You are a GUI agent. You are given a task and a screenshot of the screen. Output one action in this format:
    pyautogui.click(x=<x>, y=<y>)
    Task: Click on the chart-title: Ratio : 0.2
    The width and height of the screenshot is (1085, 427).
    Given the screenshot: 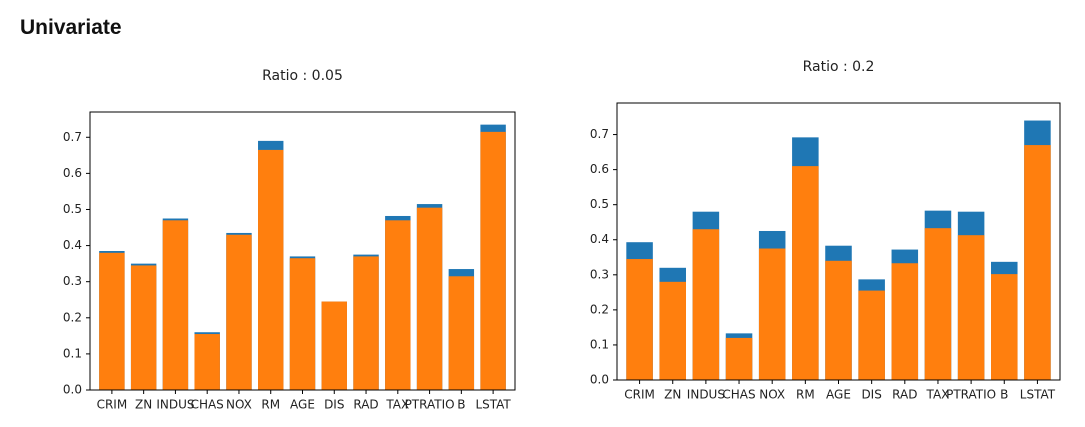 What is the action you would take?
    pyautogui.click(x=839, y=67)
    